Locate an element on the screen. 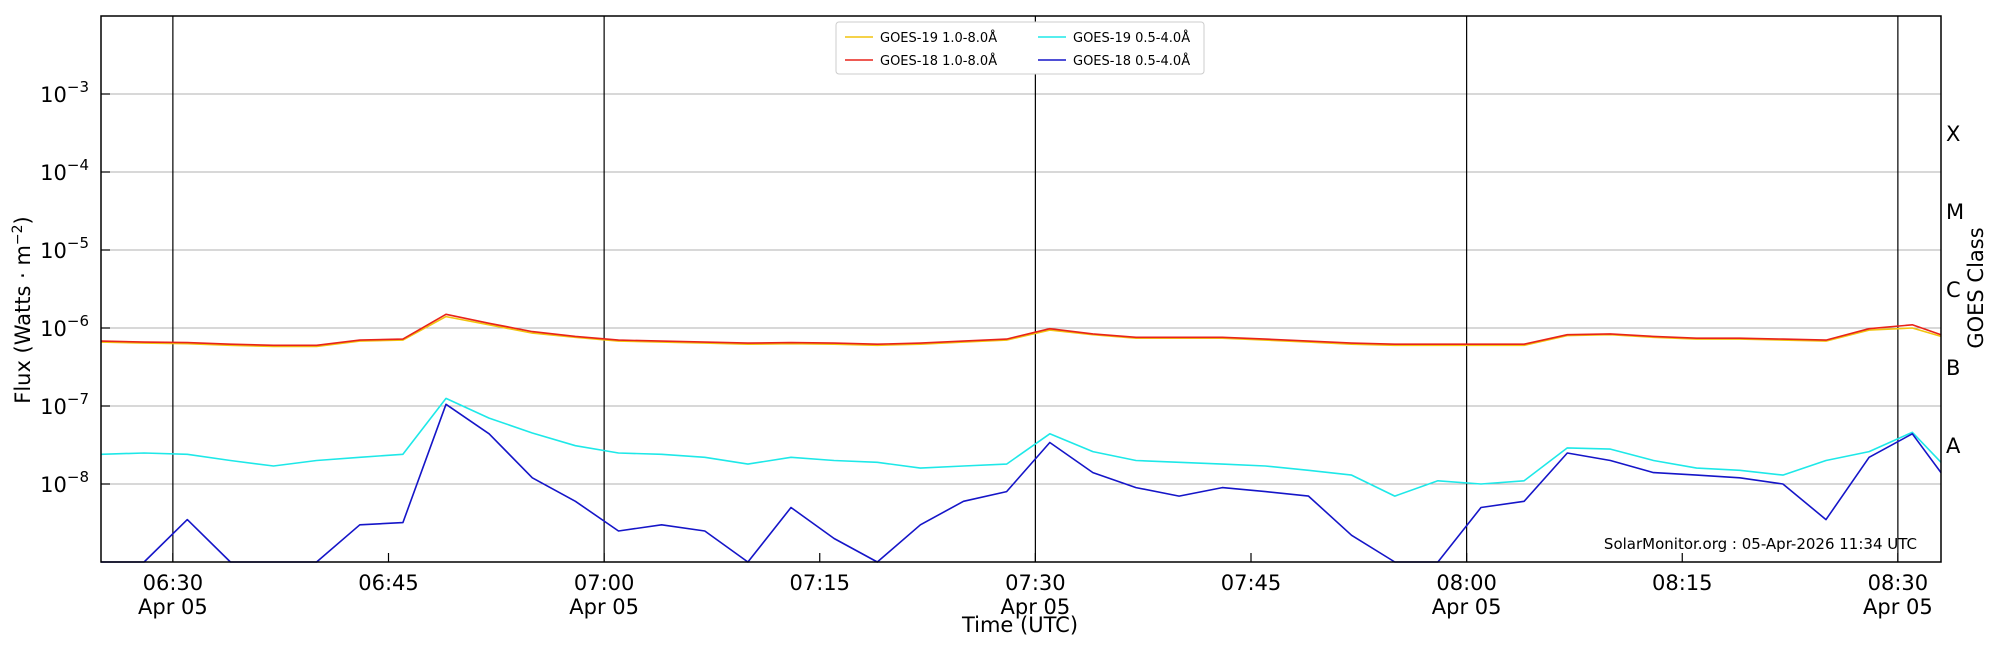 The height and width of the screenshot is (650, 2000). credit-text: SolarMonitor.org : 05-Apr-2026 11:34 UTC is located at coordinates (1760, 544).